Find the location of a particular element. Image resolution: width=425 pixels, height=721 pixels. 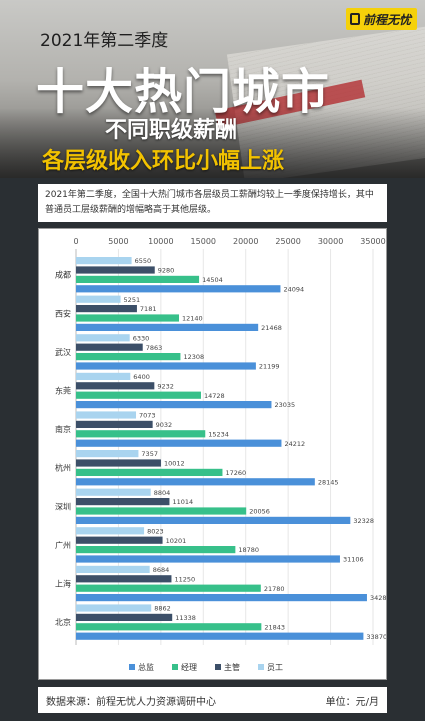

data-label: 7863 is located at coordinates (154, 348).